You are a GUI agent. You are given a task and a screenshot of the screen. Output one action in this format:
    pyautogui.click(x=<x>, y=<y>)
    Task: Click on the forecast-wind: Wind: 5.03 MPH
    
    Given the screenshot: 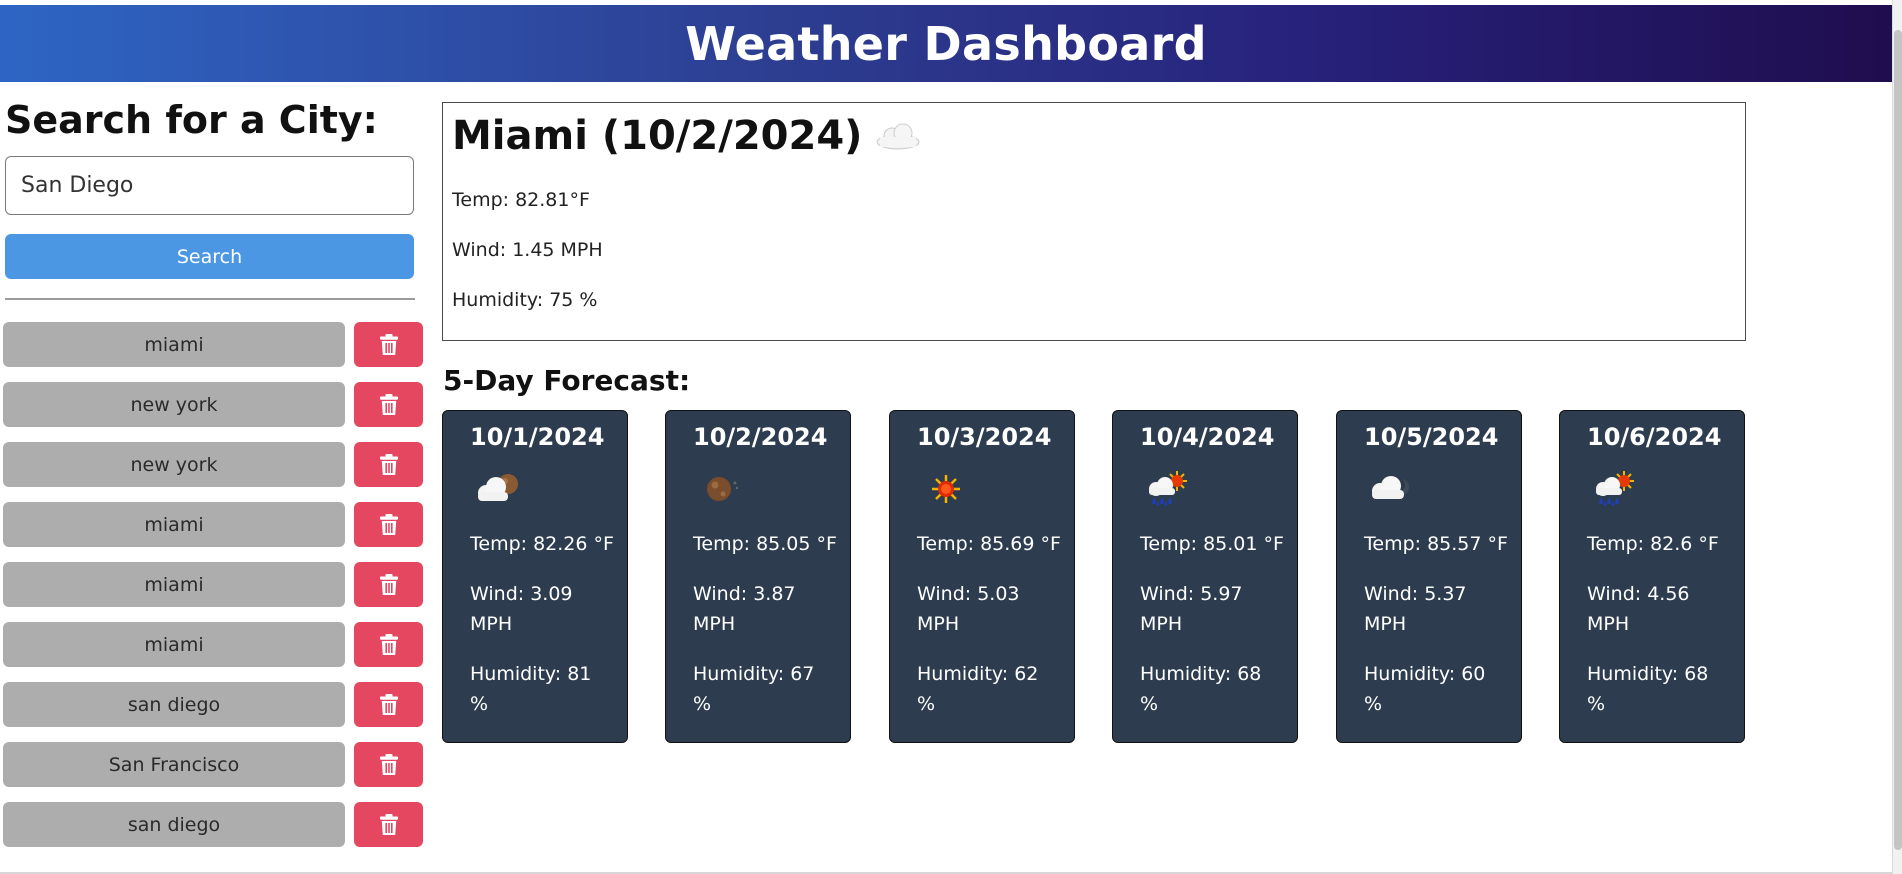 What is the action you would take?
    pyautogui.click(x=968, y=609)
    